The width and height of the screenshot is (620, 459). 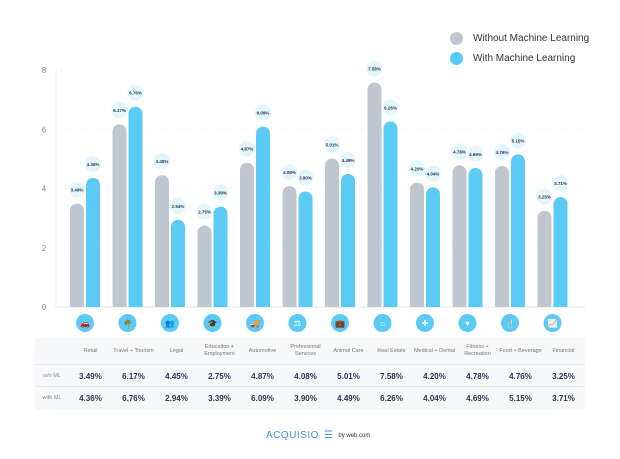 What do you see at coordinates (531, 38) in the screenshot?
I see `legend-label: Without Machine Learning` at bounding box center [531, 38].